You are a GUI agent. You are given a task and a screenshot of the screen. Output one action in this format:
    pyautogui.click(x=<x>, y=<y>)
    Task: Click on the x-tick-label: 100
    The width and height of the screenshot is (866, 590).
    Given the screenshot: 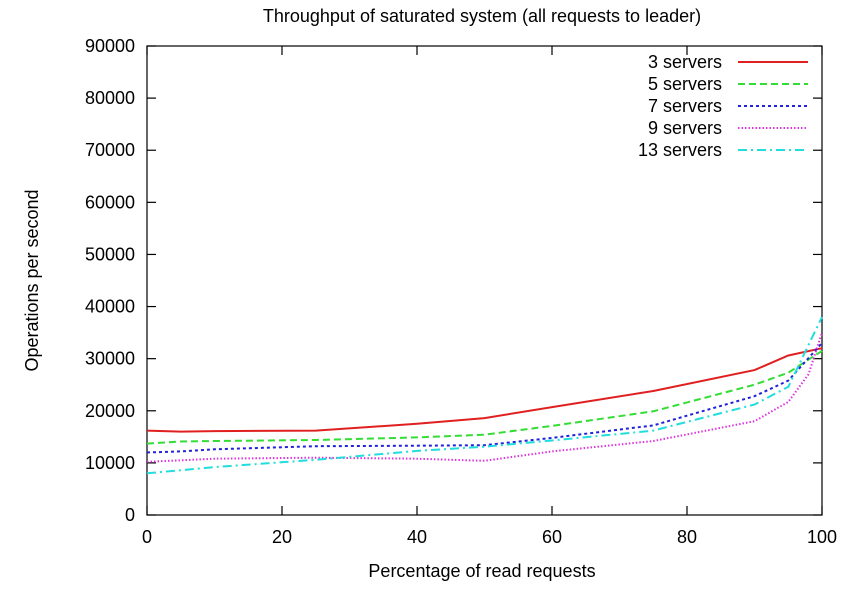 What is the action you would take?
    pyautogui.click(x=822, y=537)
    